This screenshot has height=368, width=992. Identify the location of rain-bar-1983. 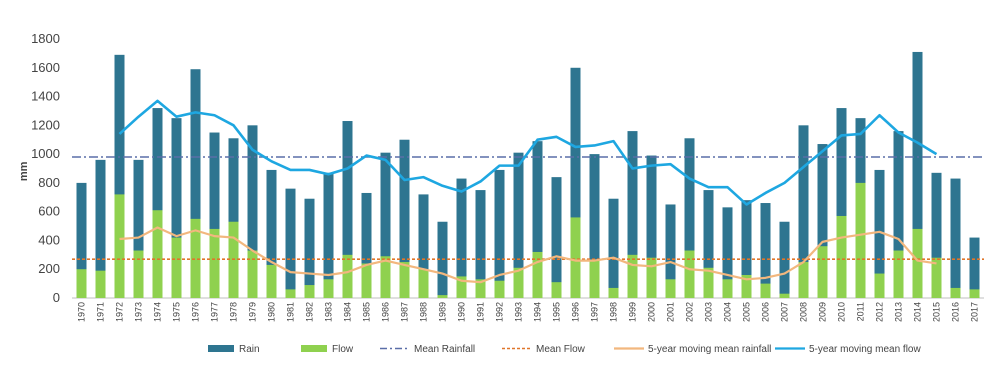
(328, 235).